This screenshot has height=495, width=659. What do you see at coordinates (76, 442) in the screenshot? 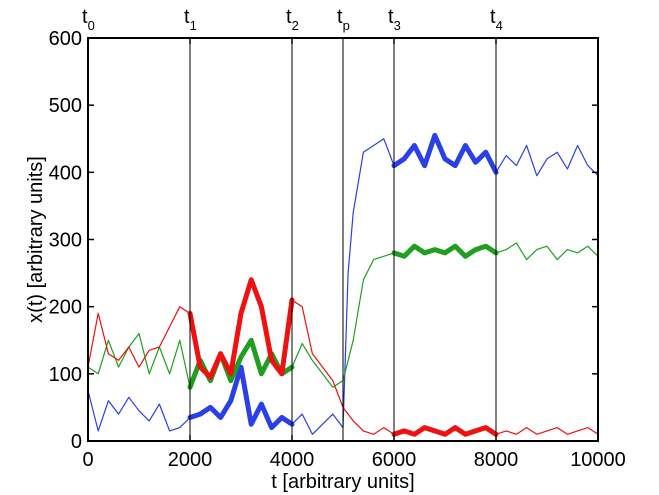
I see `y-tick-label: 0` at bounding box center [76, 442].